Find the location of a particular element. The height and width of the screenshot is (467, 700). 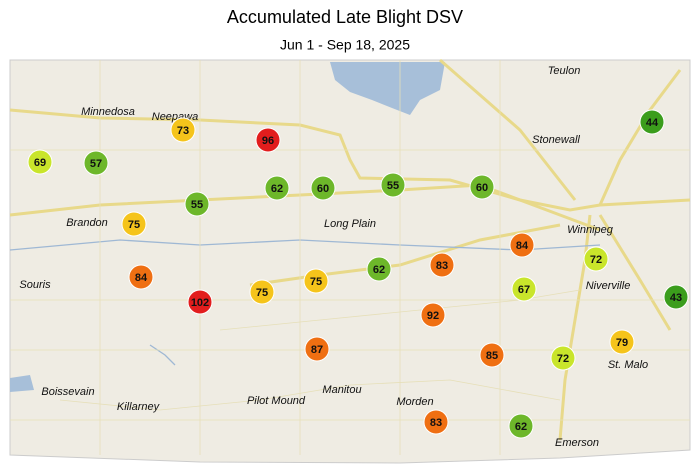

place-label: Souris is located at coordinates (35, 285).